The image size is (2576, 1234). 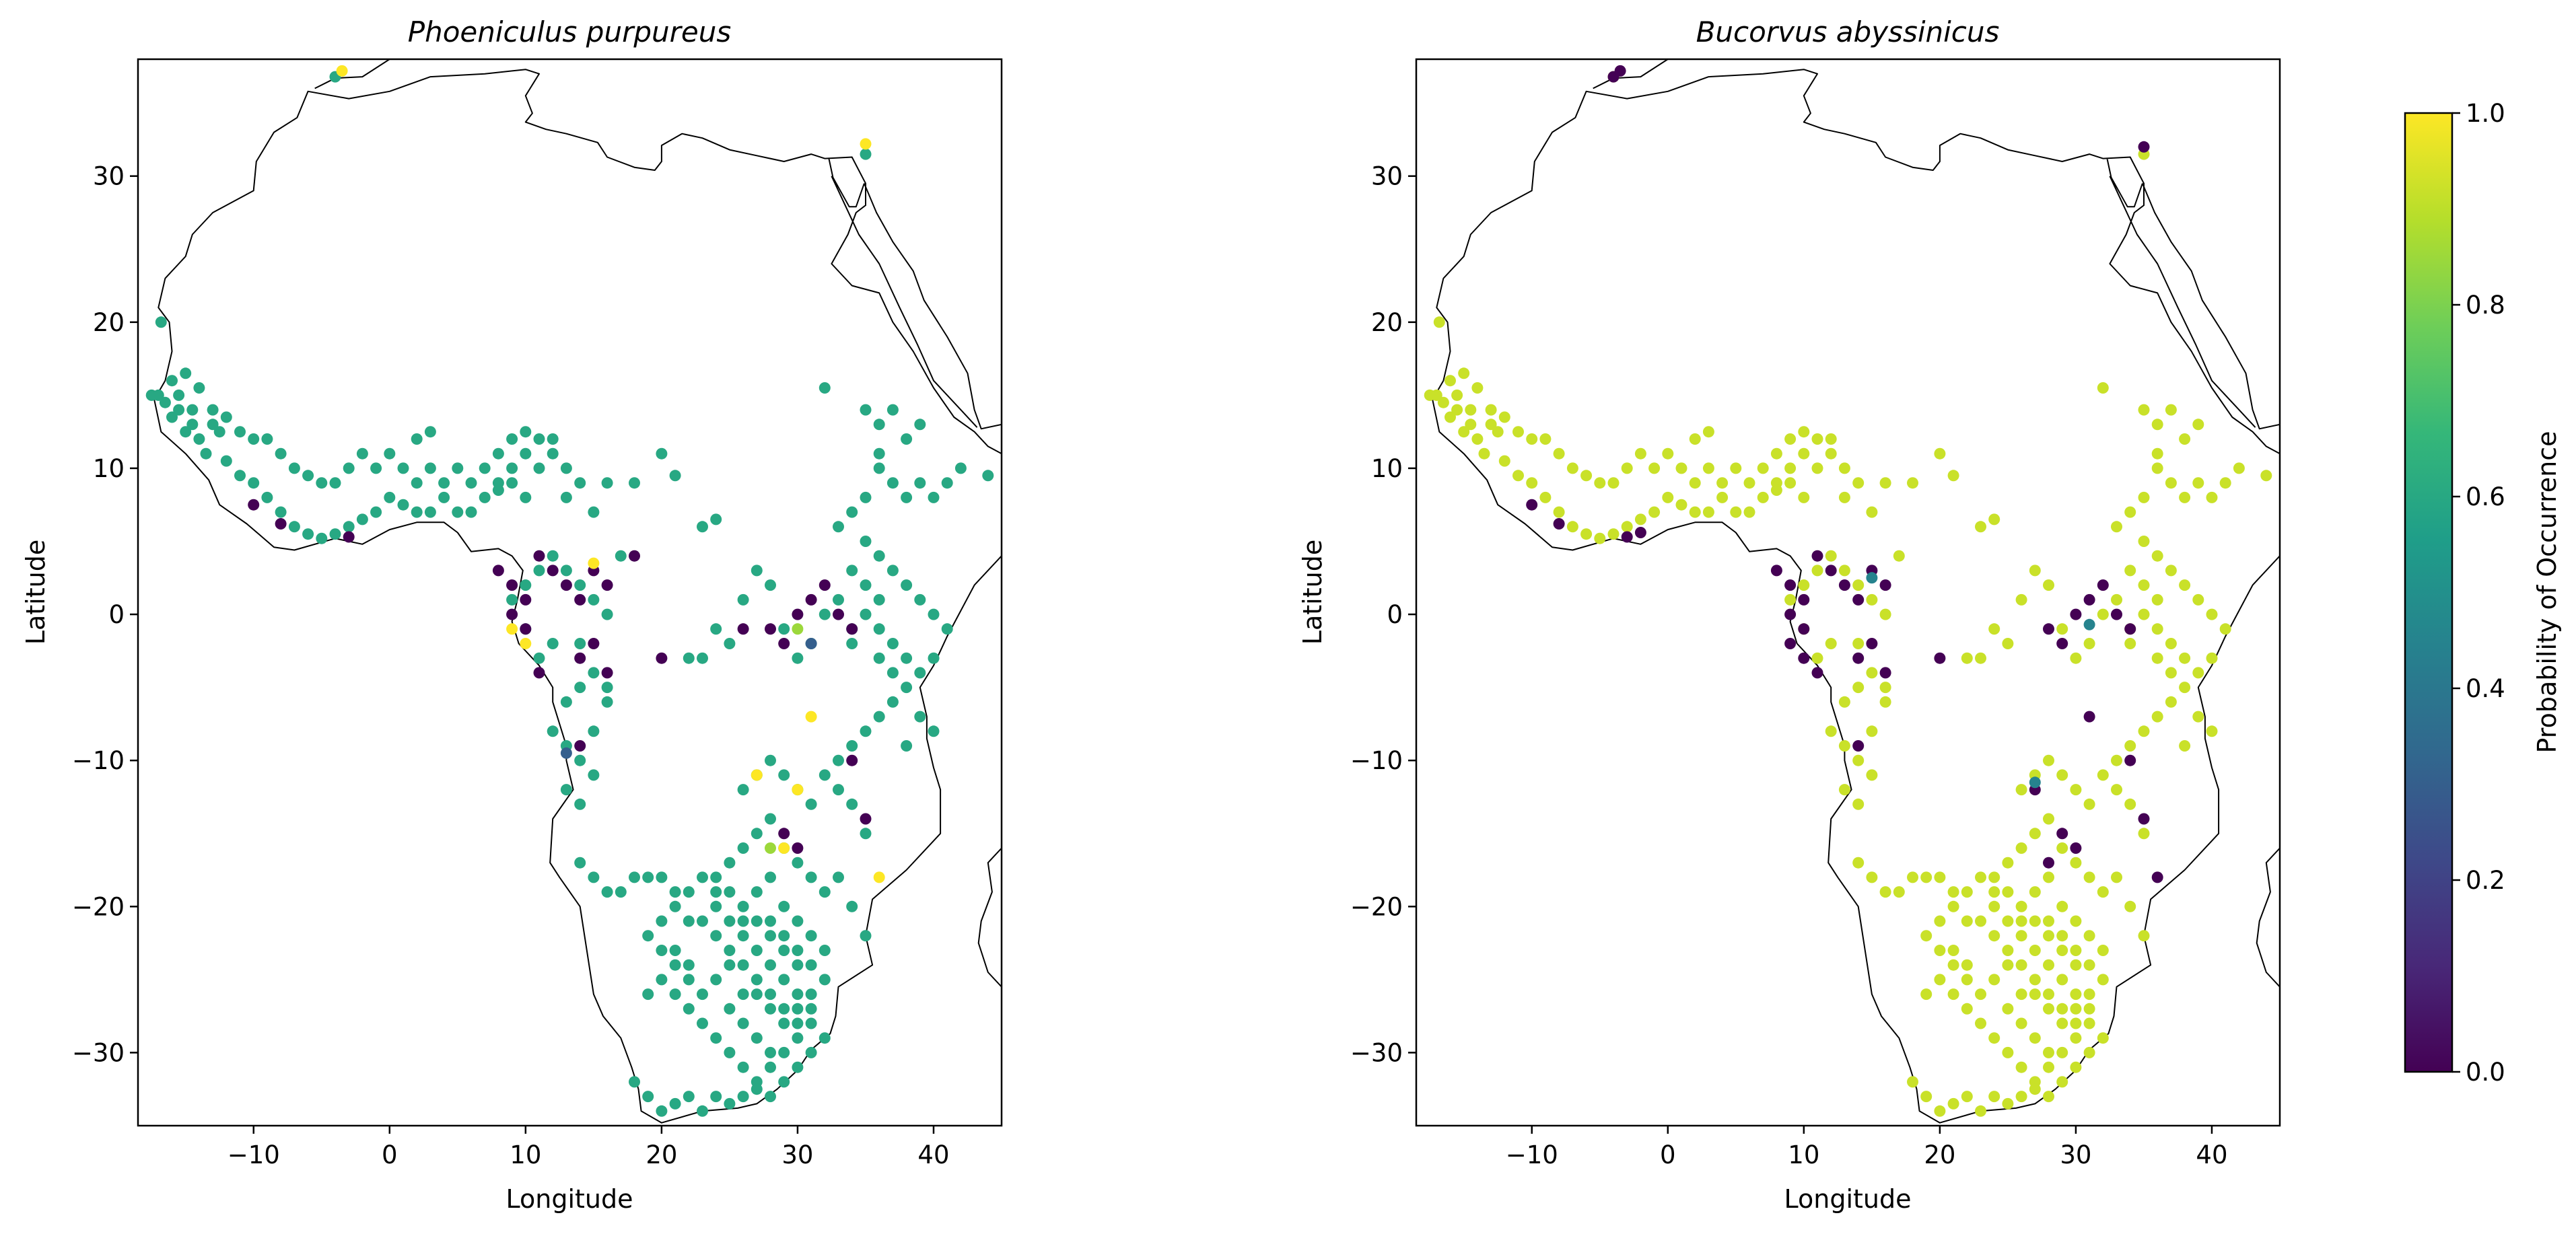 What do you see at coordinates (2211, 1154) in the screenshot?
I see `x-tick-label: 40` at bounding box center [2211, 1154].